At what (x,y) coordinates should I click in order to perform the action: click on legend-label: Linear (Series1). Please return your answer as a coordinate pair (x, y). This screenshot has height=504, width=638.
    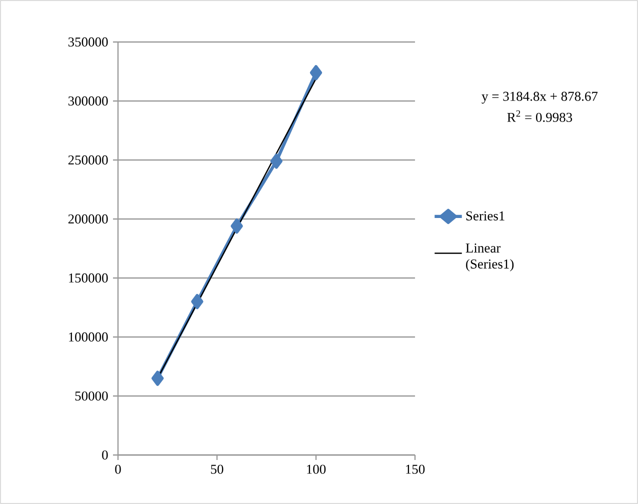
    Looking at the image, I should click on (490, 258).